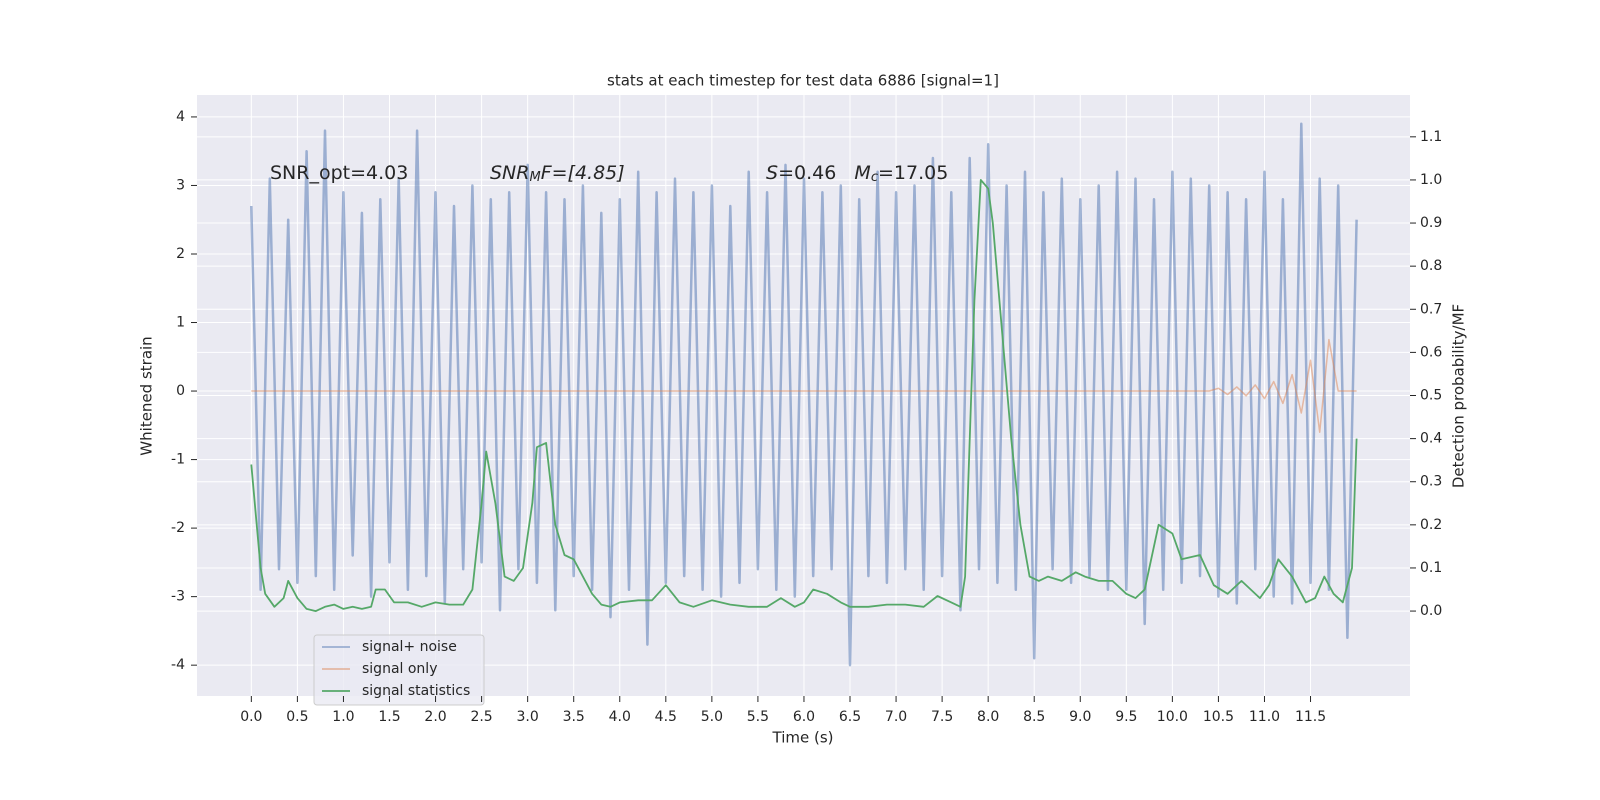 The height and width of the screenshot is (800, 1600). Describe the element at coordinates (297, 717) in the screenshot. I see `x-tick-label: 0.5` at that location.